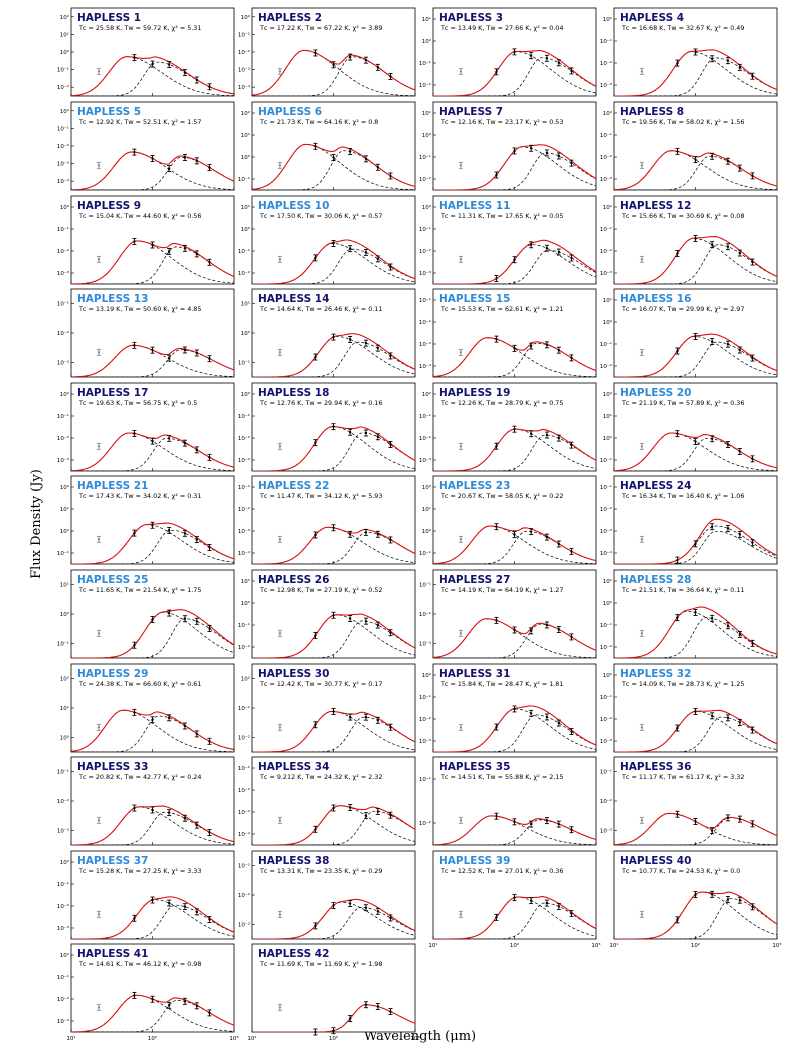 This screenshot has width=799, height=1049. Describe the element at coordinates (293, 674) in the screenshot. I see `panel-title: HAPLESS 30` at that location.